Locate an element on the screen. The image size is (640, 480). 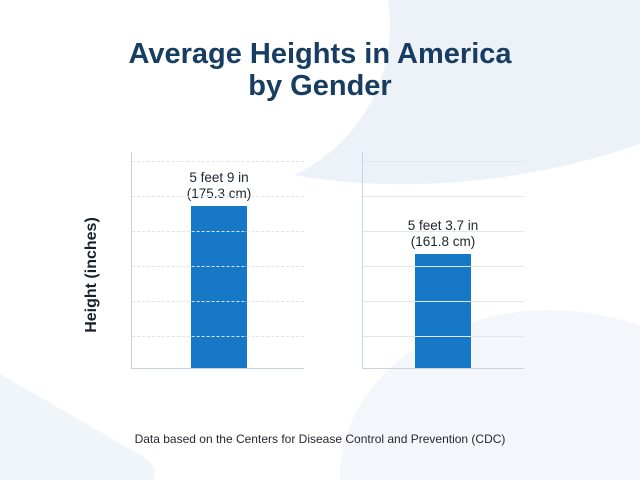
bar-women is located at coordinates (443, 311).